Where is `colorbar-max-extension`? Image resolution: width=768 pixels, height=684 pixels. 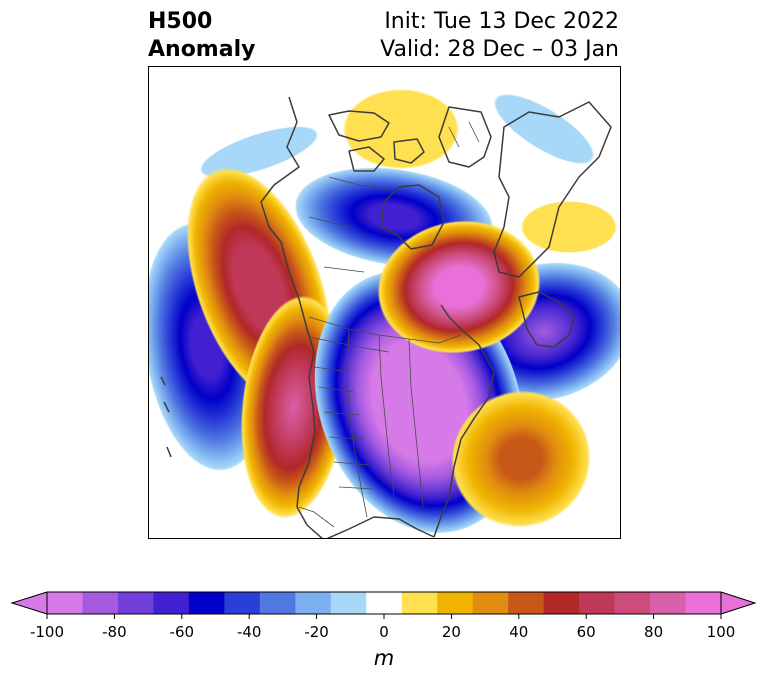
colorbar-max-extension is located at coordinates (738, 603).